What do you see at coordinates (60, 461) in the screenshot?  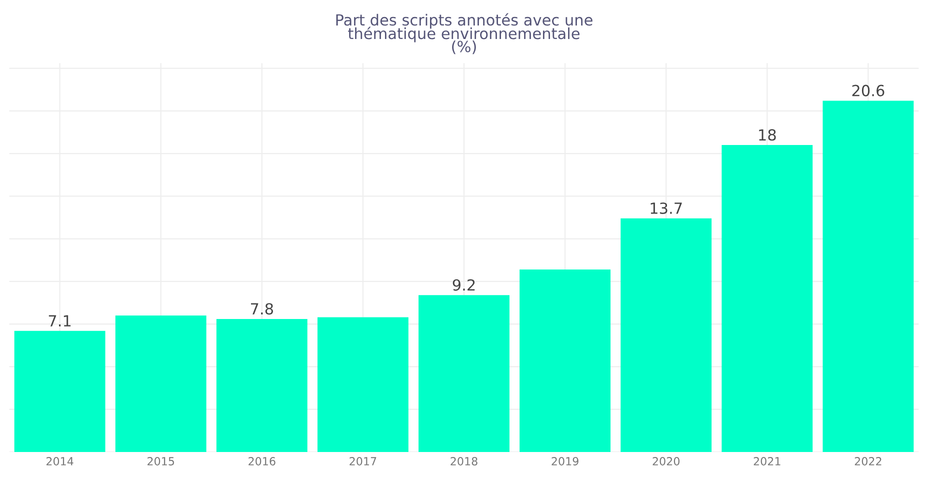 I see `x-tick-label: 2014` at bounding box center [60, 461].